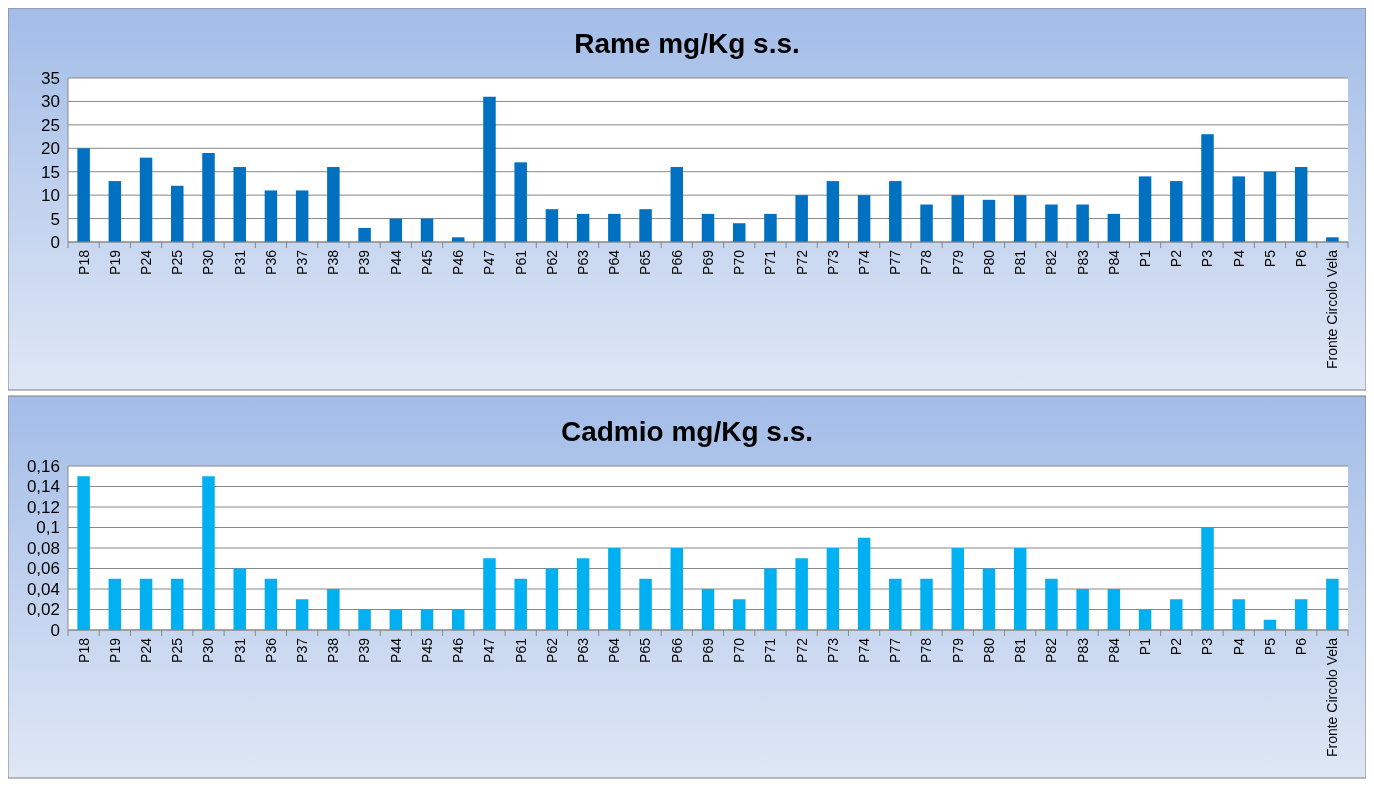 This screenshot has height=793, width=1374. Describe the element at coordinates (43, 466) in the screenshot. I see `y-tick-label: 0,16` at that location.